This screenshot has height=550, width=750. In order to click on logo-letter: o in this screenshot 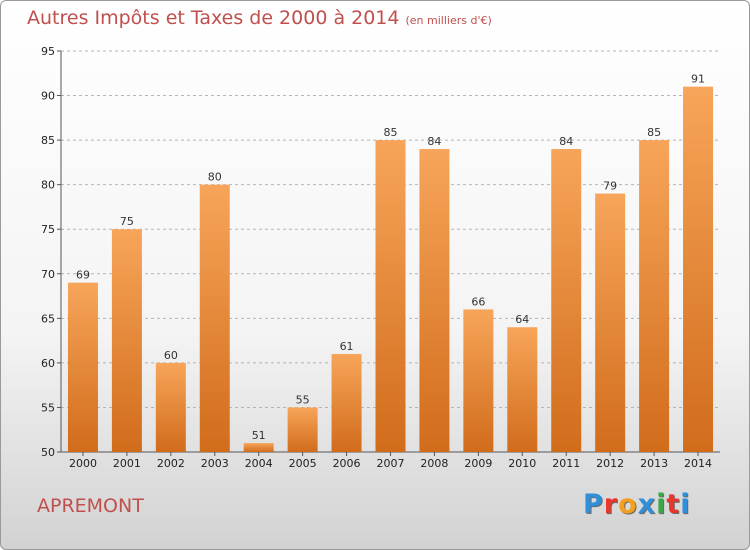, I will do `click(628, 504)`.